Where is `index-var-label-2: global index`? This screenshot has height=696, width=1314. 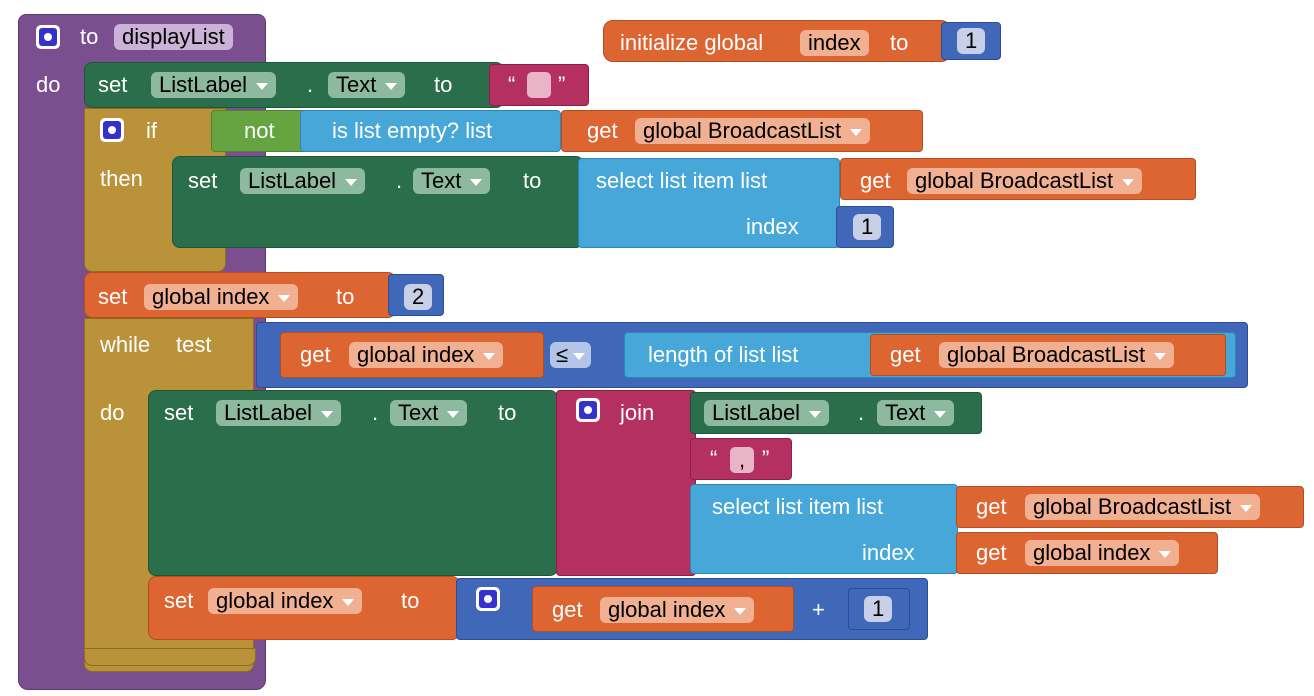
index-var-label-2: global index is located at coordinates (1091, 552).